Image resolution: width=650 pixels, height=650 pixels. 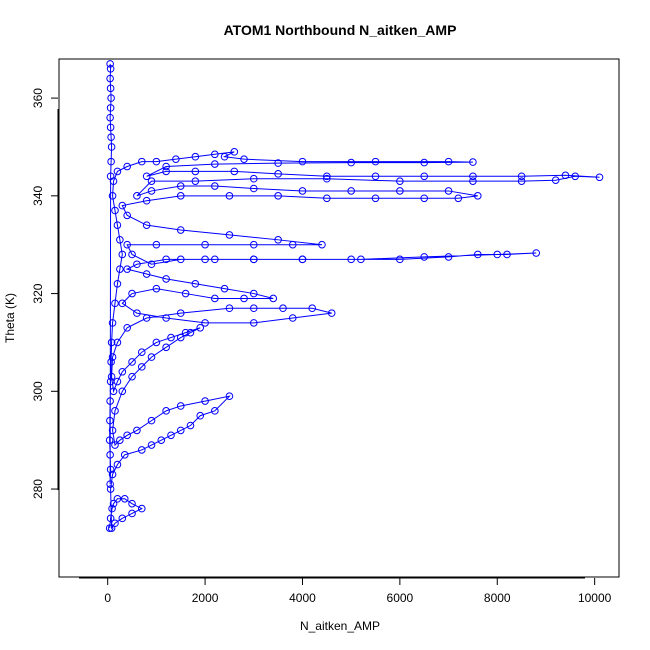 What do you see at coordinates (595, 598) in the screenshot?
I see `x-tick-label: 10000` at bounding box center [595, 598].